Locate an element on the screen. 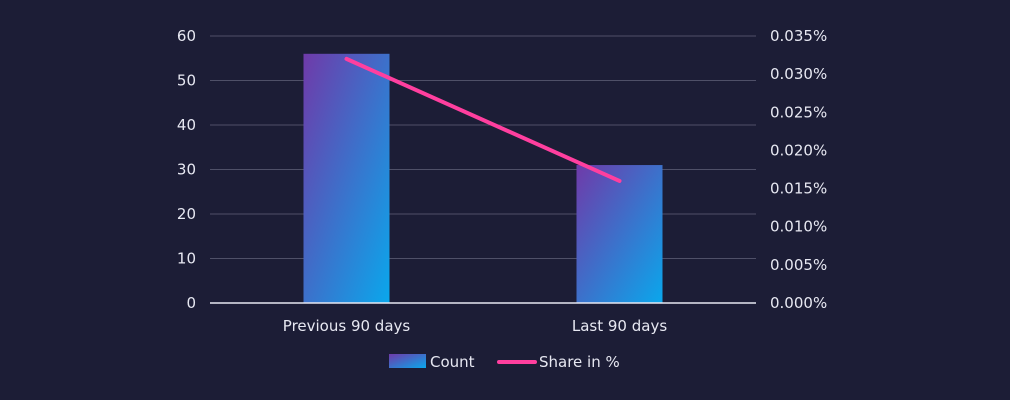  x-tick-label-1: Last 90 days is located at coordinates (619, 326).